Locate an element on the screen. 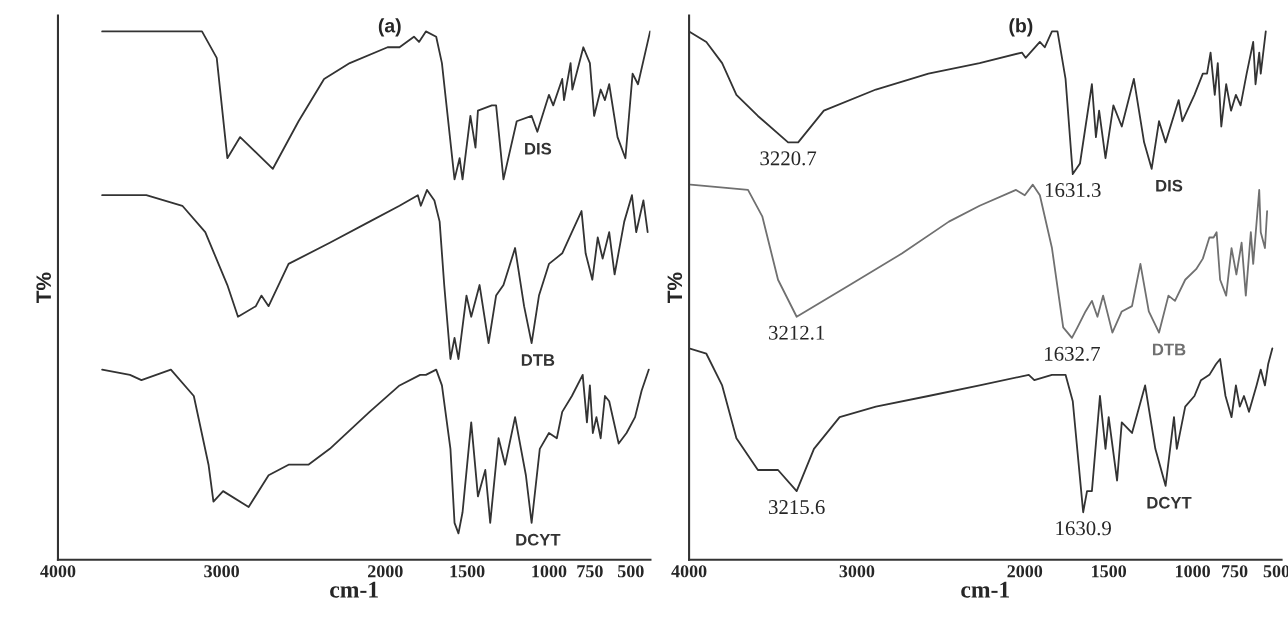 Image resolution: width=1288 pixels, height=622 pixels. annotation: 1632.7 is located at coordinates (1072, 353).